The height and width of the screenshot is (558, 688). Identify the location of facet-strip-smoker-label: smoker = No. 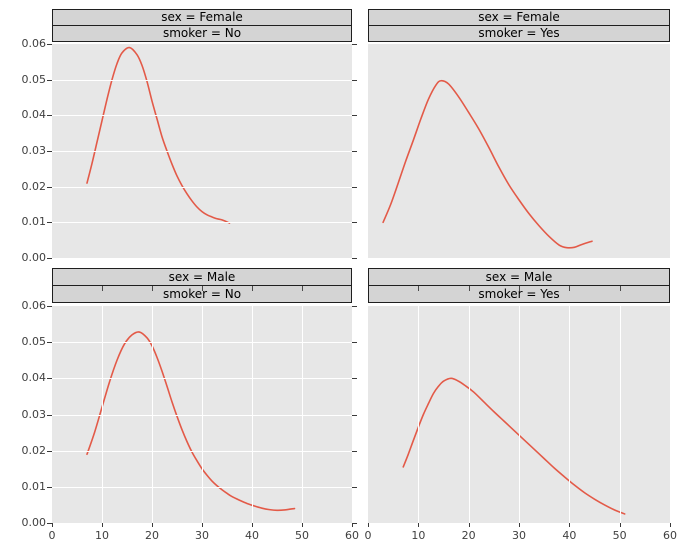
(202, 294).